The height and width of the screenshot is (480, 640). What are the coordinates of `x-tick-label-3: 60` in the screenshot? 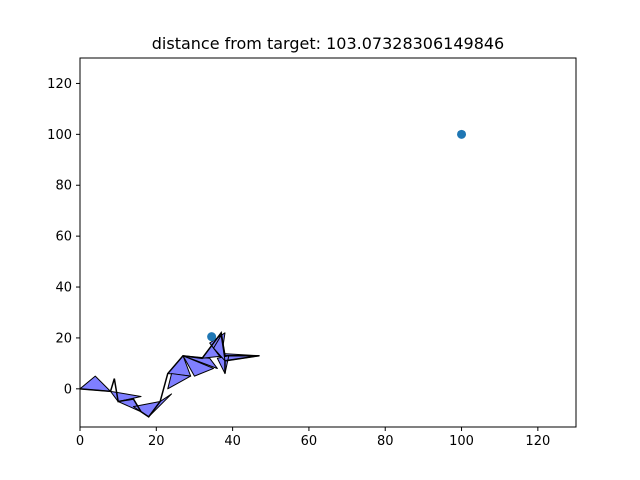 It's located at (309, 441).